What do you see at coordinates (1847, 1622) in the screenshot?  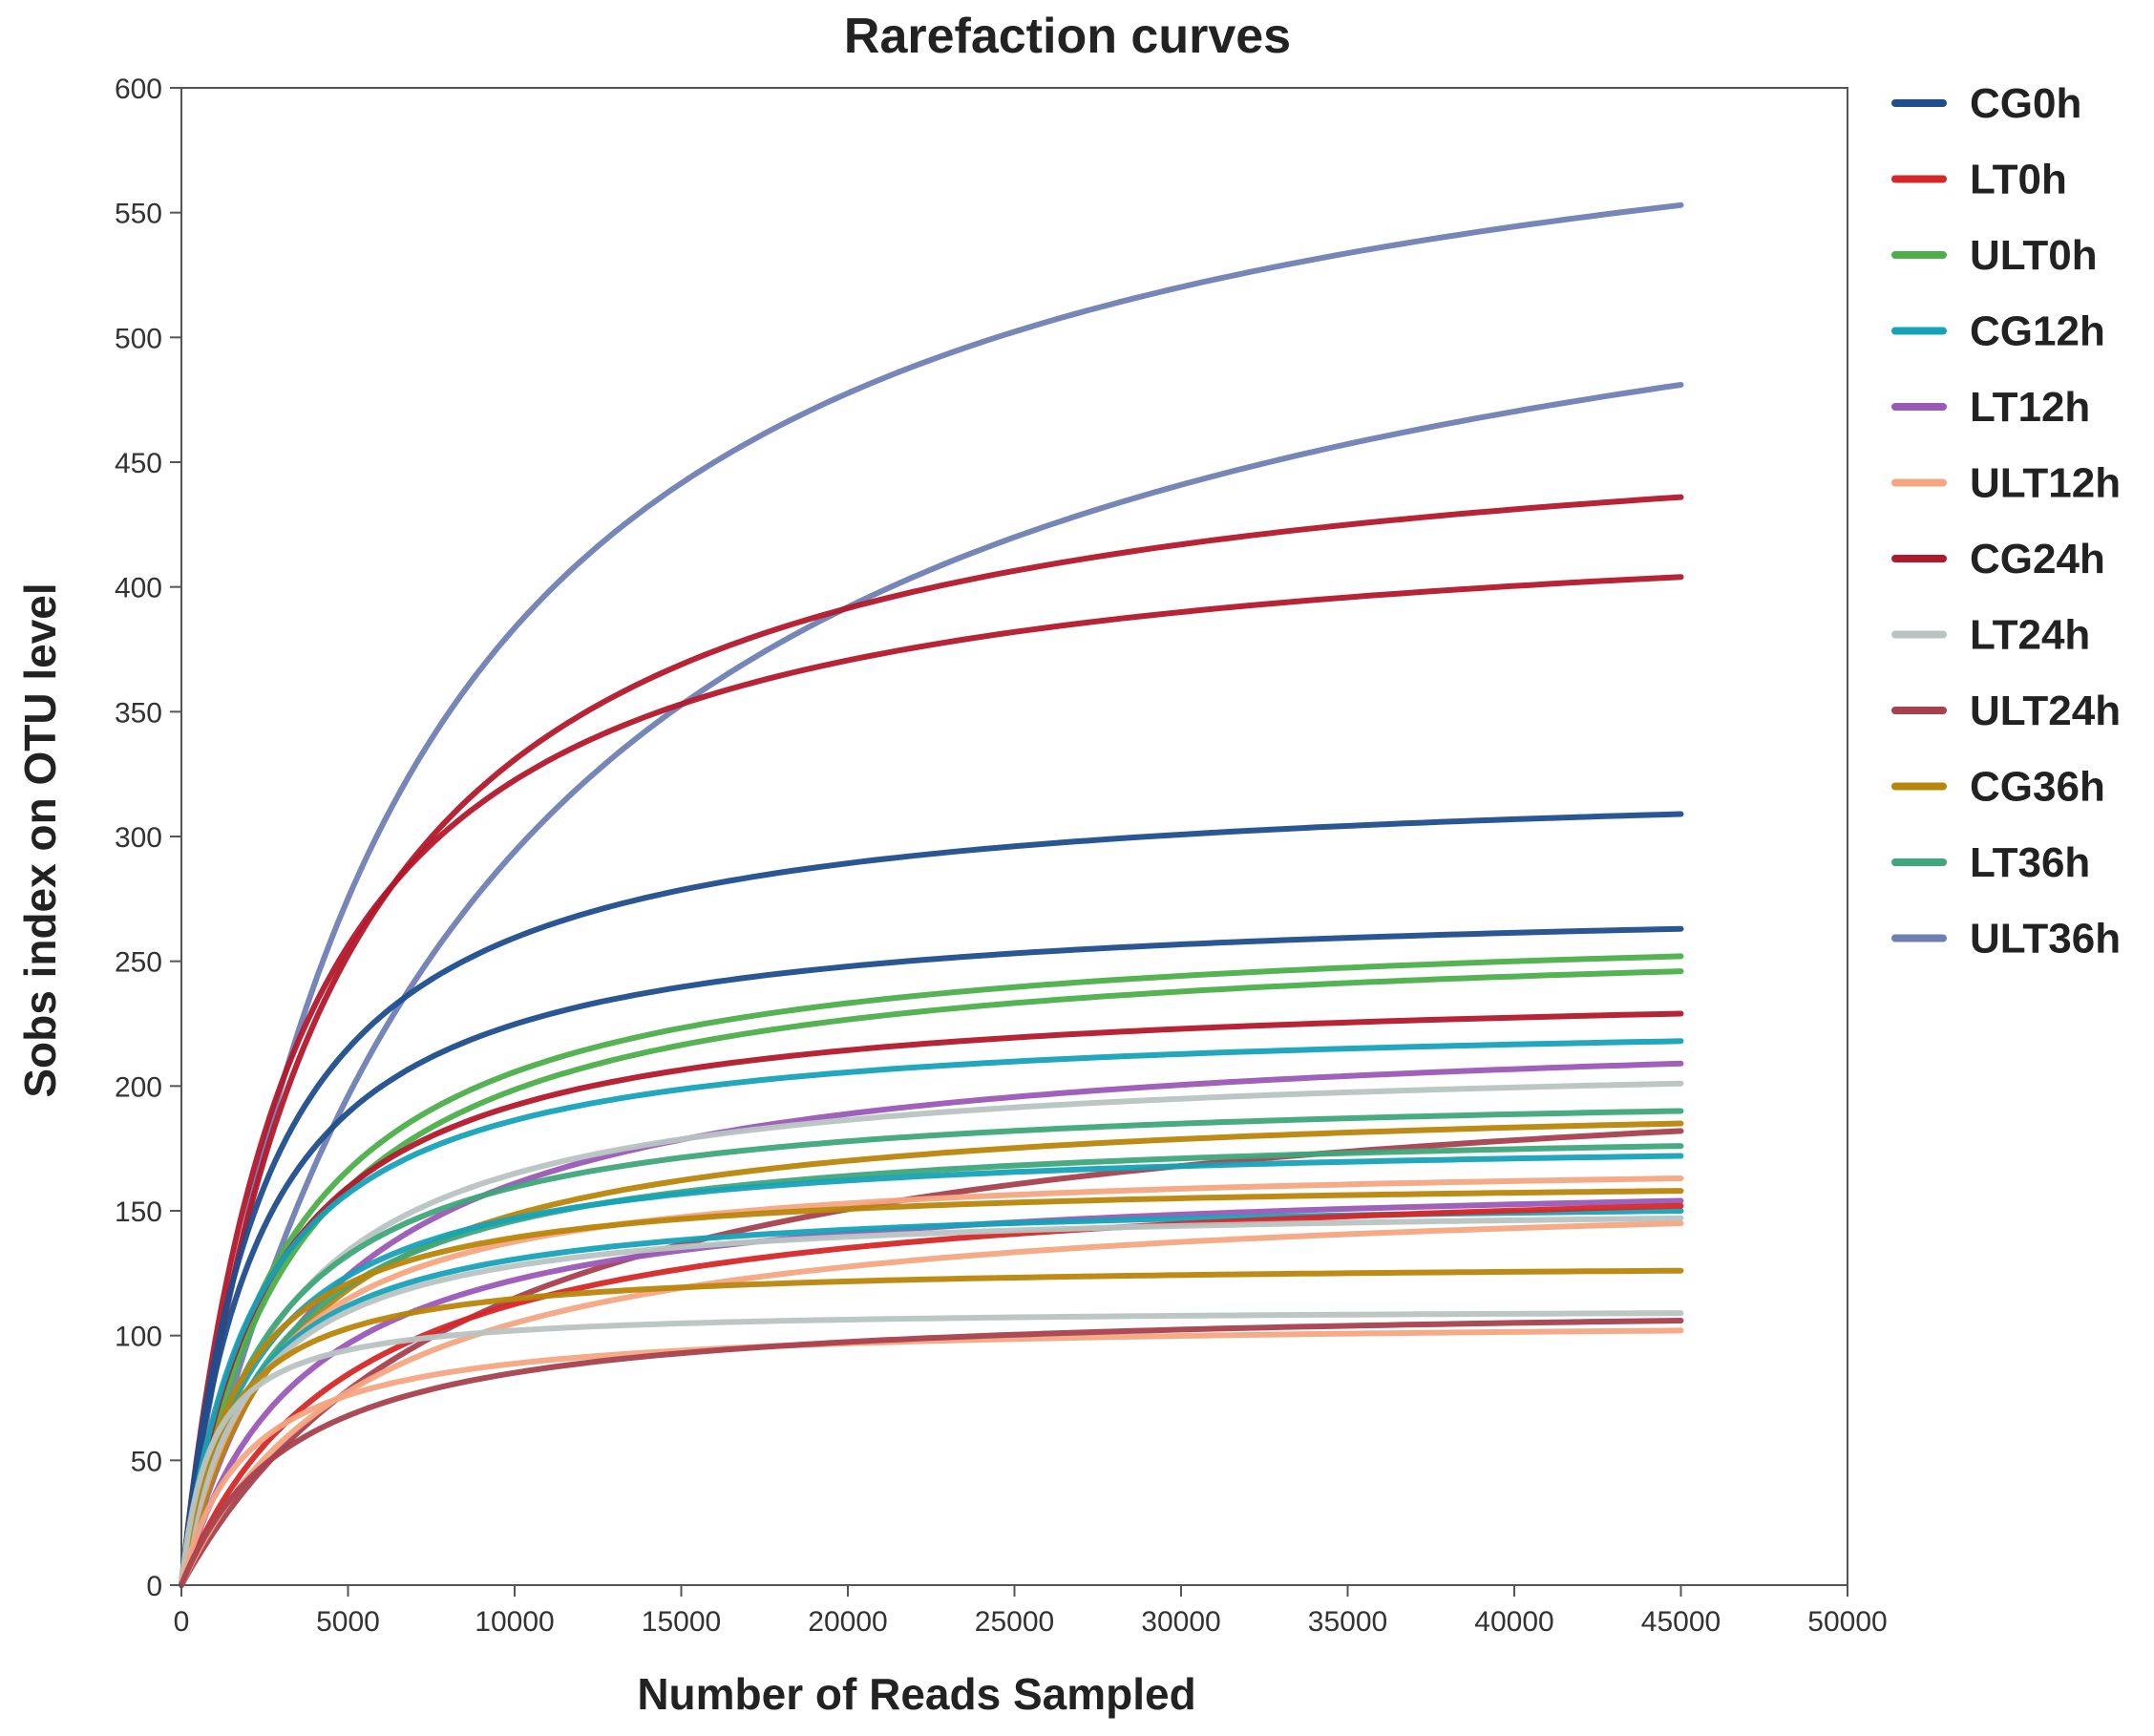 I see `x-tick-label: 50000` at bounding box center [1847, 1622].